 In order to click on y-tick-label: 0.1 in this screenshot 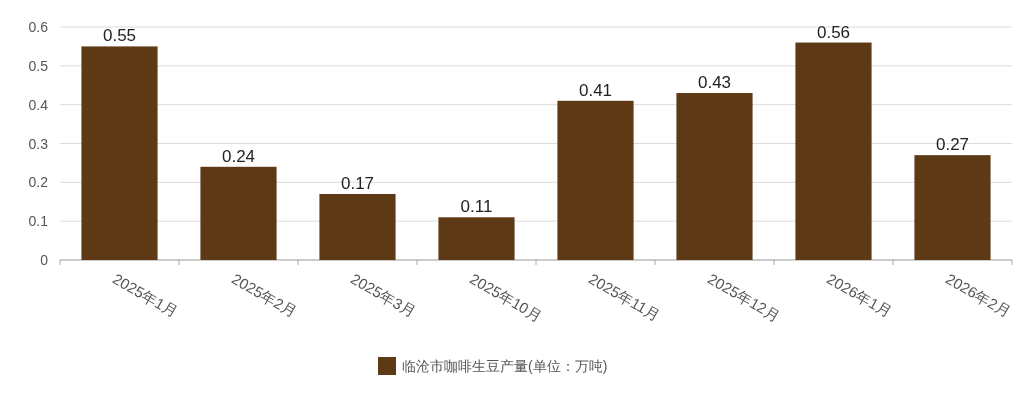, I will do `click(38, 221)`.